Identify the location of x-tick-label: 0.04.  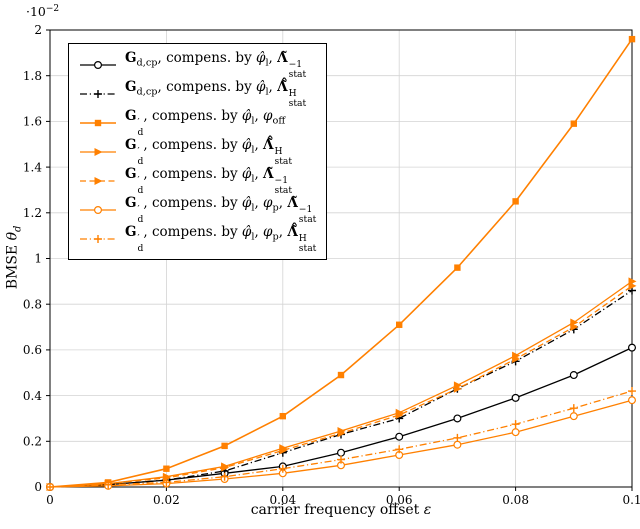
(282, 500).